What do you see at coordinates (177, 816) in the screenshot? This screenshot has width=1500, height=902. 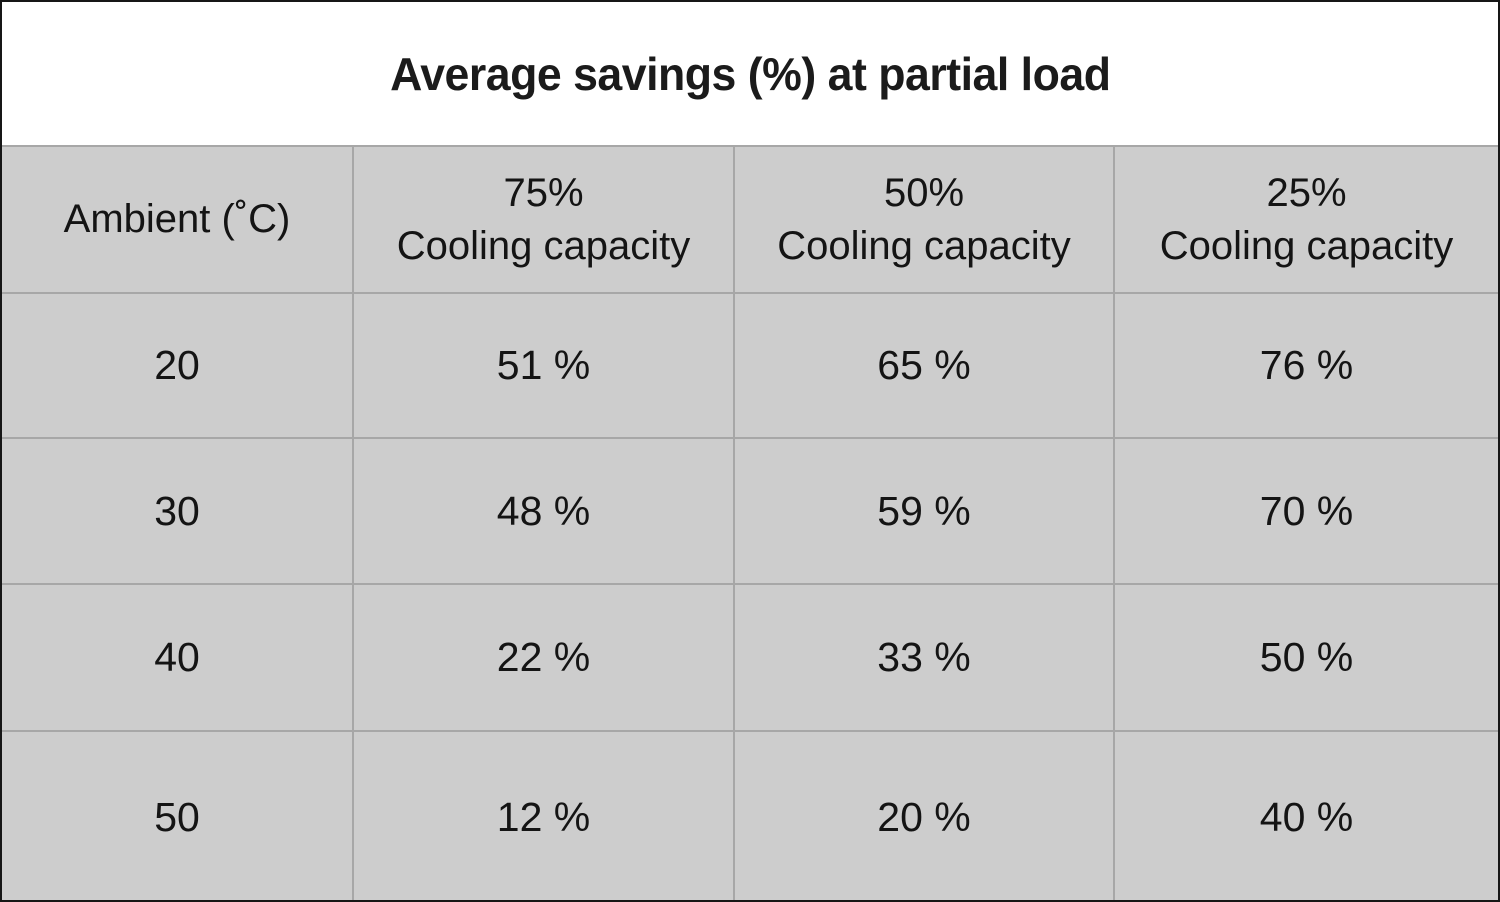 I see `ambient-cell: 50` at bounding box center [177, 816].